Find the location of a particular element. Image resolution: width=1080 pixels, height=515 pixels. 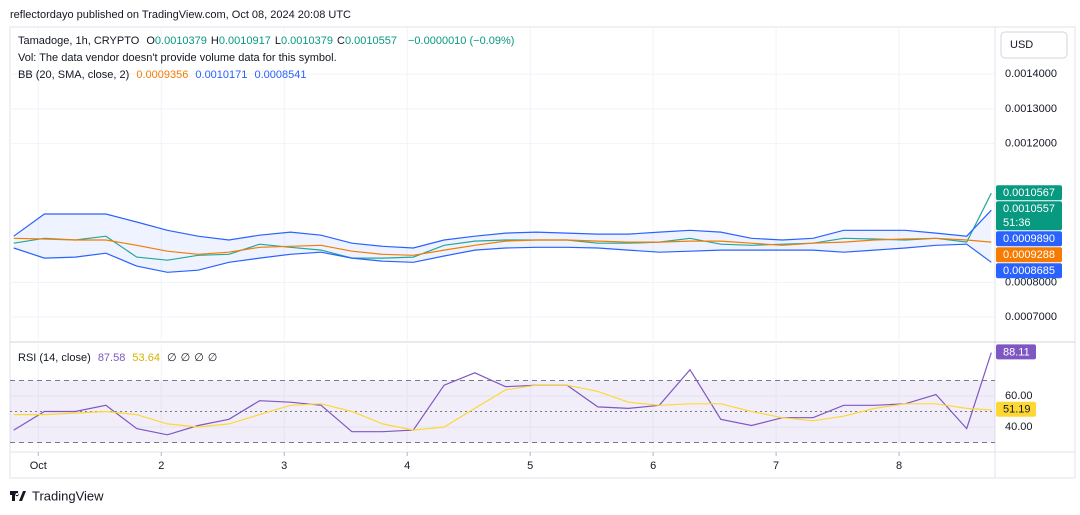

x-tick-label: 8 is located at coordinates (899, 466).